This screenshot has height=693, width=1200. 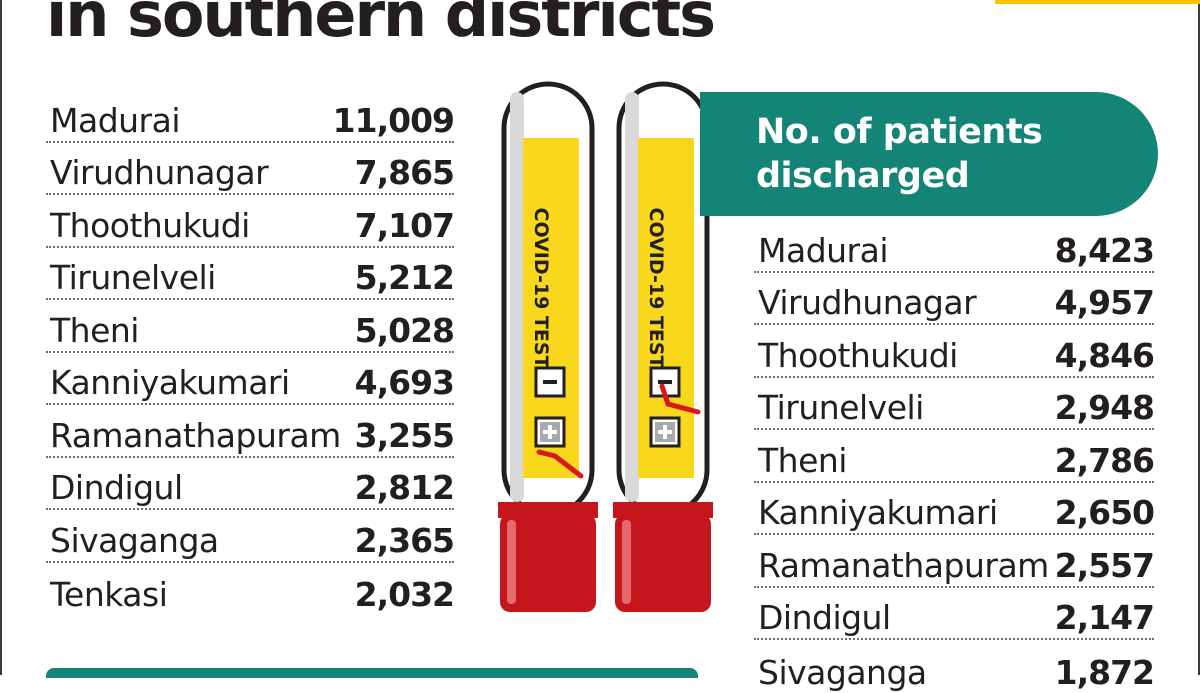 I want to click on district-count: 2,650, so click(x=1104, y=512).